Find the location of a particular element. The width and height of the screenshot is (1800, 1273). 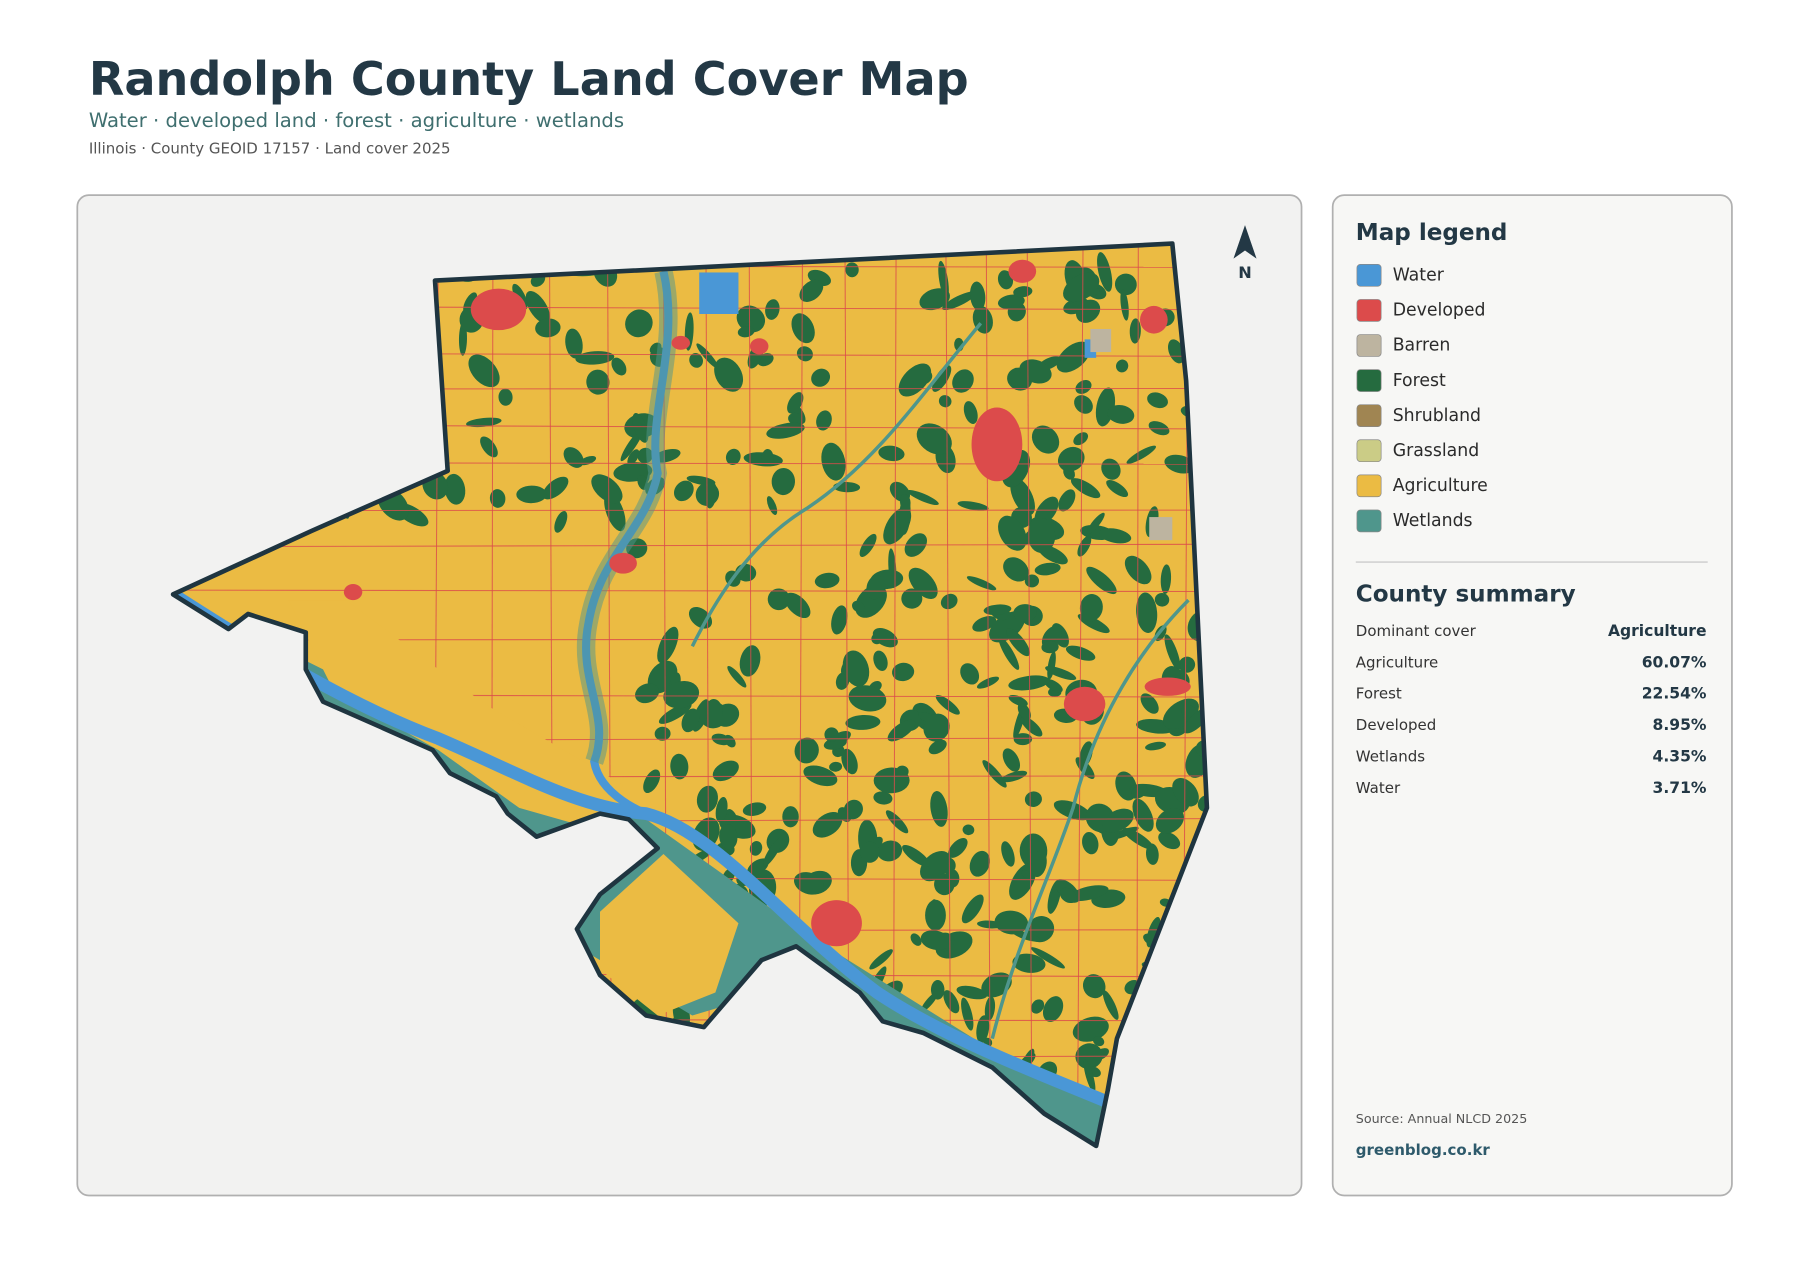

summary-value: 3.71% is located at coordinates (1680, 788).